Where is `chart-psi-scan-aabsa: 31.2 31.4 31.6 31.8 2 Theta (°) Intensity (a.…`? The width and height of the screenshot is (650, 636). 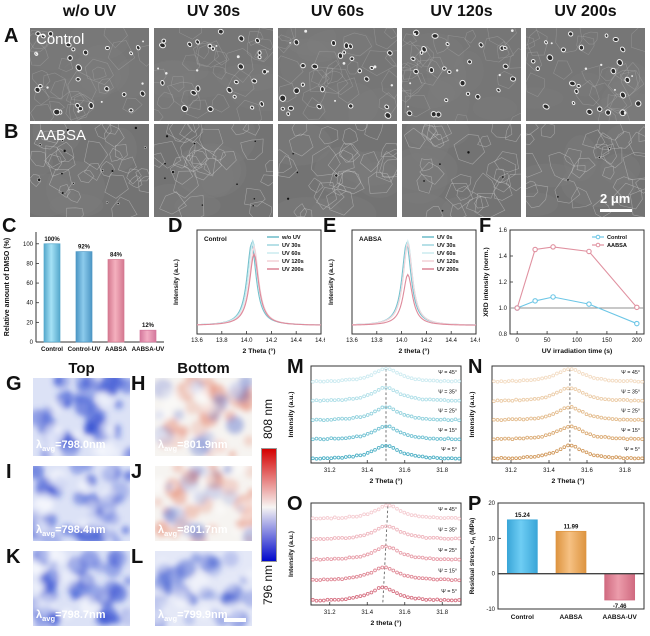 chart-psi-scan-aabsa: 31.2 31.4 31.6 31.8 2 Theta (°) Intensity (a.… is located at coordinates (557, 425).